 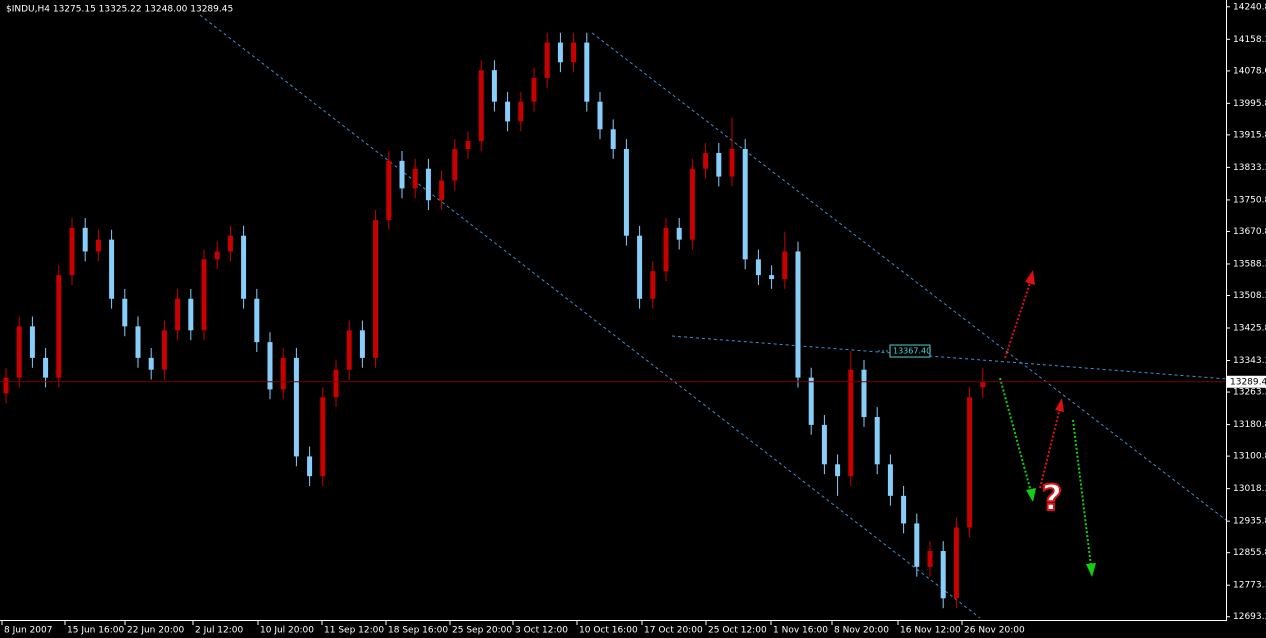 What do you see at coordinates (1249, 168) in the screenshot?
I see `y-tick-label: 13833.30` at bounding box center [1249, 168].